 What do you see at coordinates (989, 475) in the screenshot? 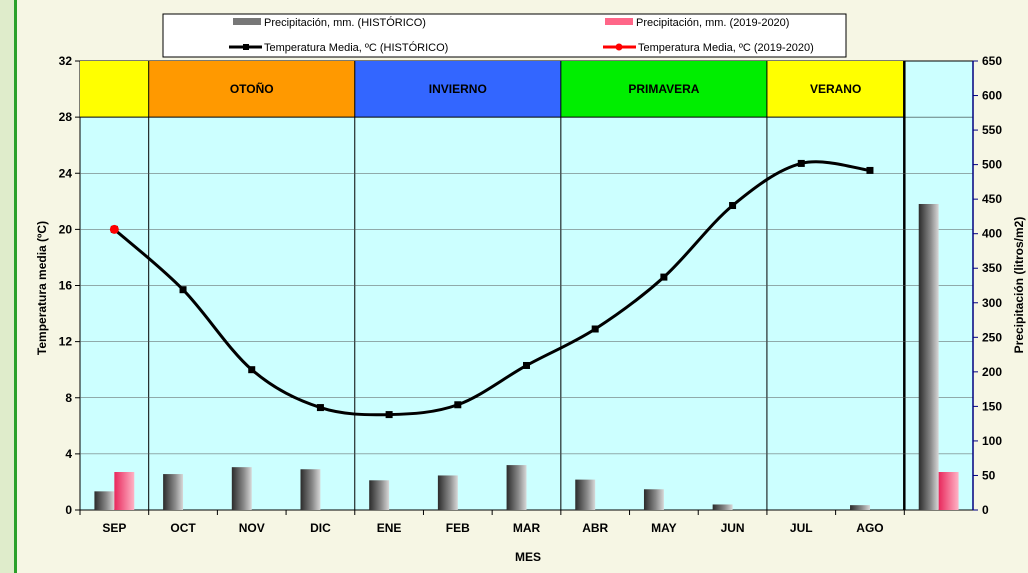
I see `y2-axis-tick-label: 50` at bounding box center [989, 475].